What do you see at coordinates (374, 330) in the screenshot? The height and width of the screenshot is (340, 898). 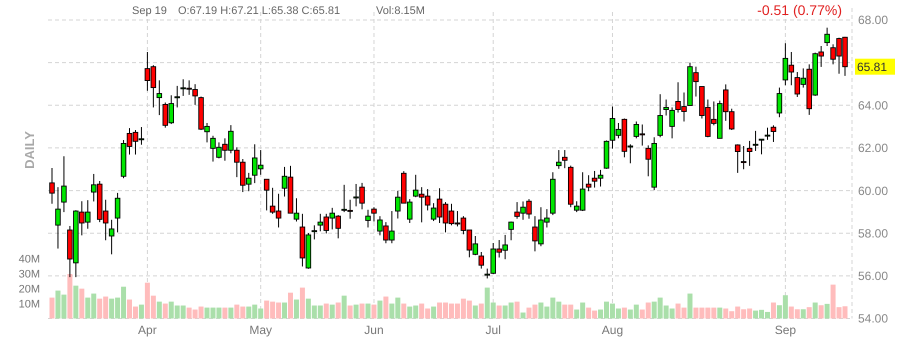 I see `x-tick-label: Jun` at bounding box center [374, 330].